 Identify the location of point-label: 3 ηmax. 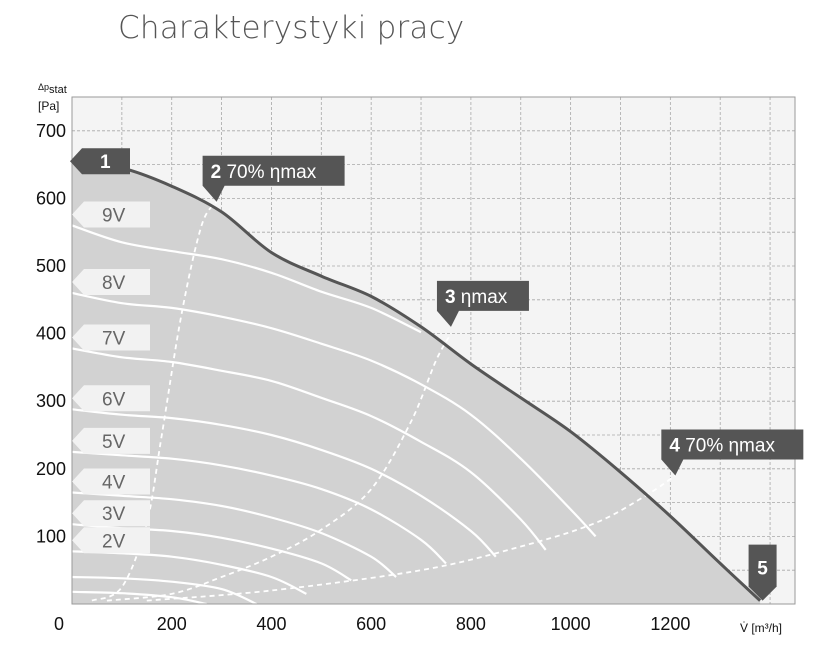
(476, 297).